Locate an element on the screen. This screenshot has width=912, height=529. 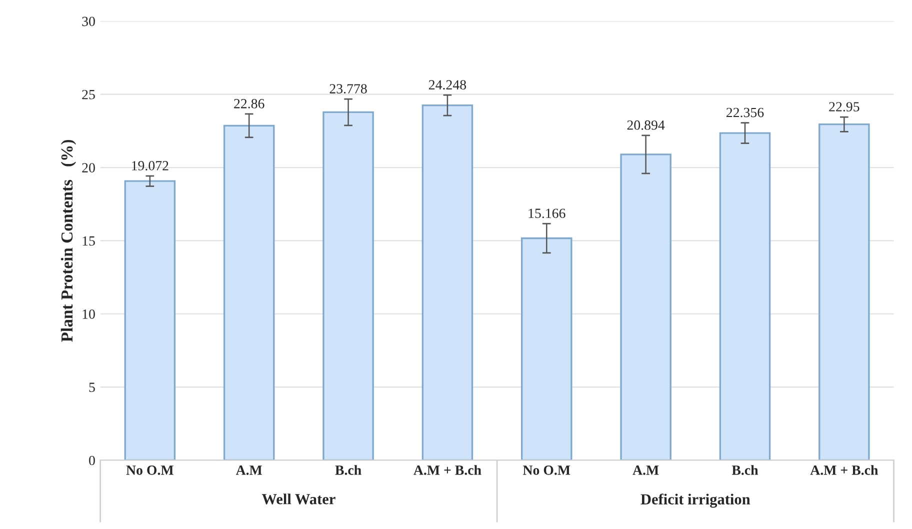
data-label: 22.86 is located at coordinates (249, 103).